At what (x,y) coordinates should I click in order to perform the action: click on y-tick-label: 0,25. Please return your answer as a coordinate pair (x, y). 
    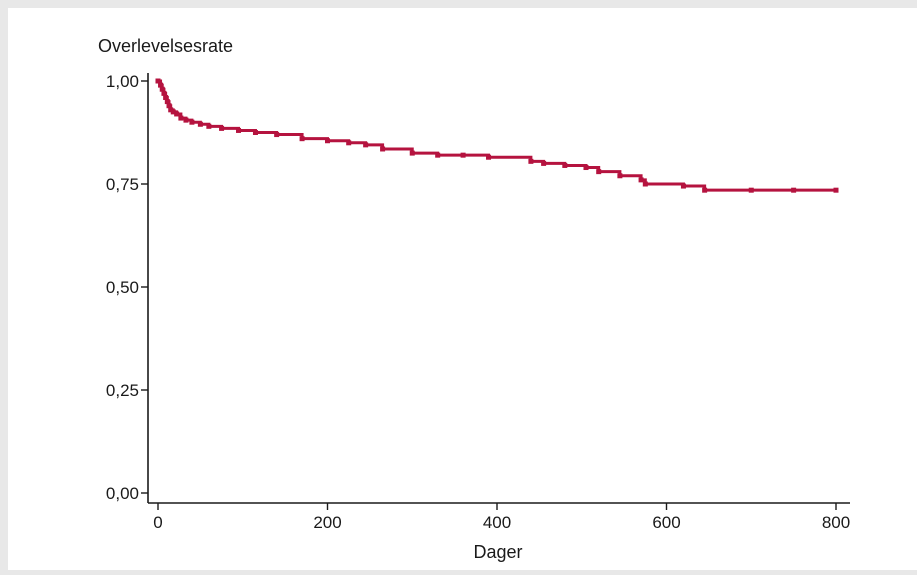
    Looking at the image, I should click on (122, 390).